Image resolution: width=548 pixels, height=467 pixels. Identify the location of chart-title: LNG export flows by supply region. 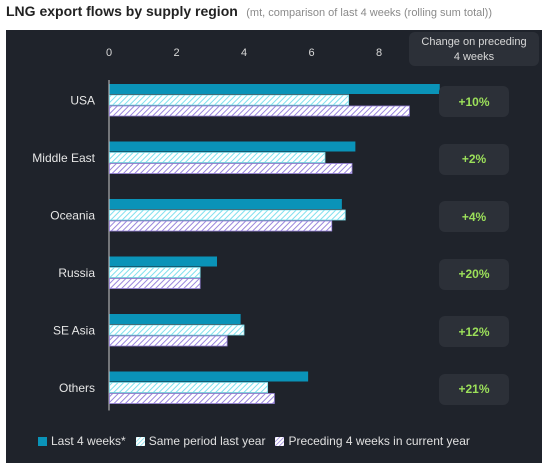
(122, 11).